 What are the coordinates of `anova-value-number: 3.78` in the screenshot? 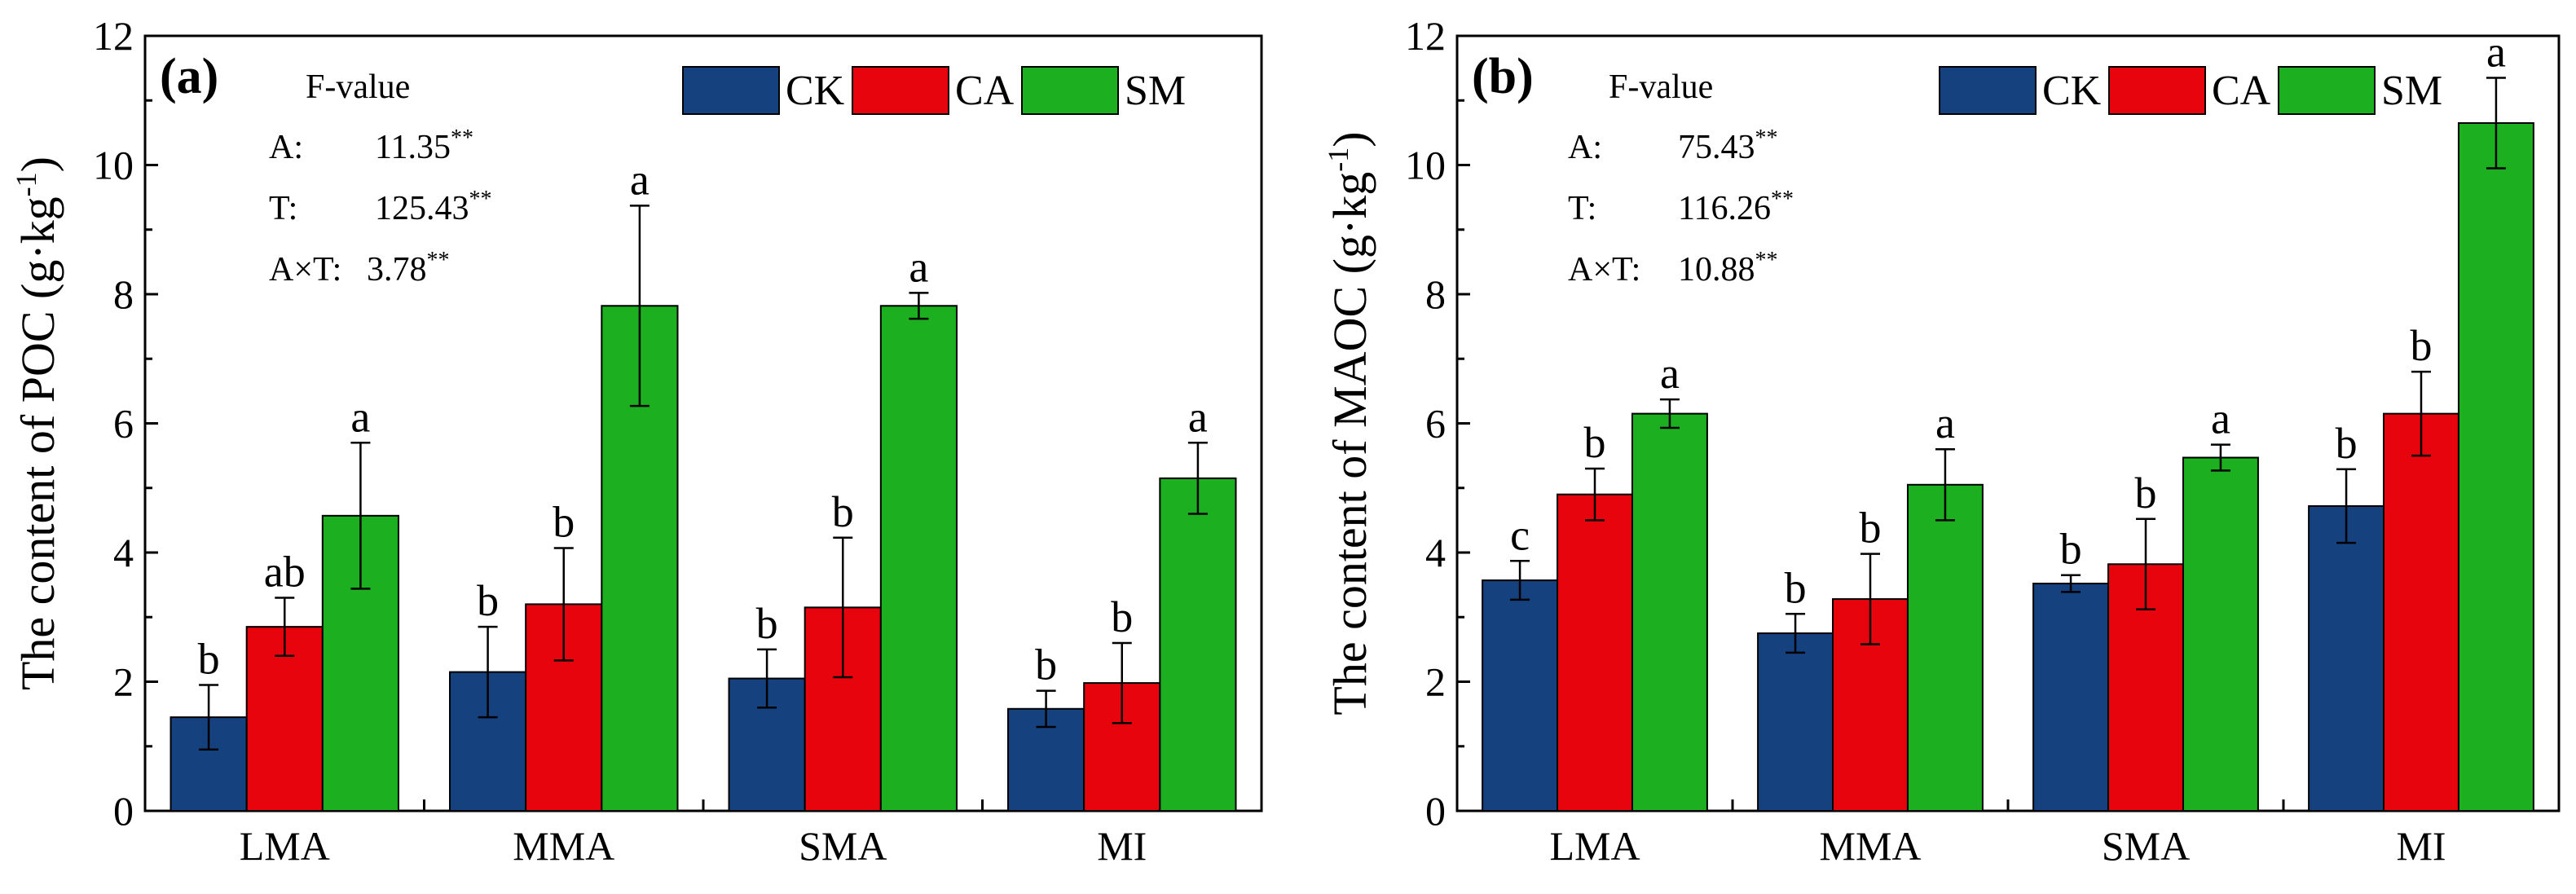 It's located at (397, 269).